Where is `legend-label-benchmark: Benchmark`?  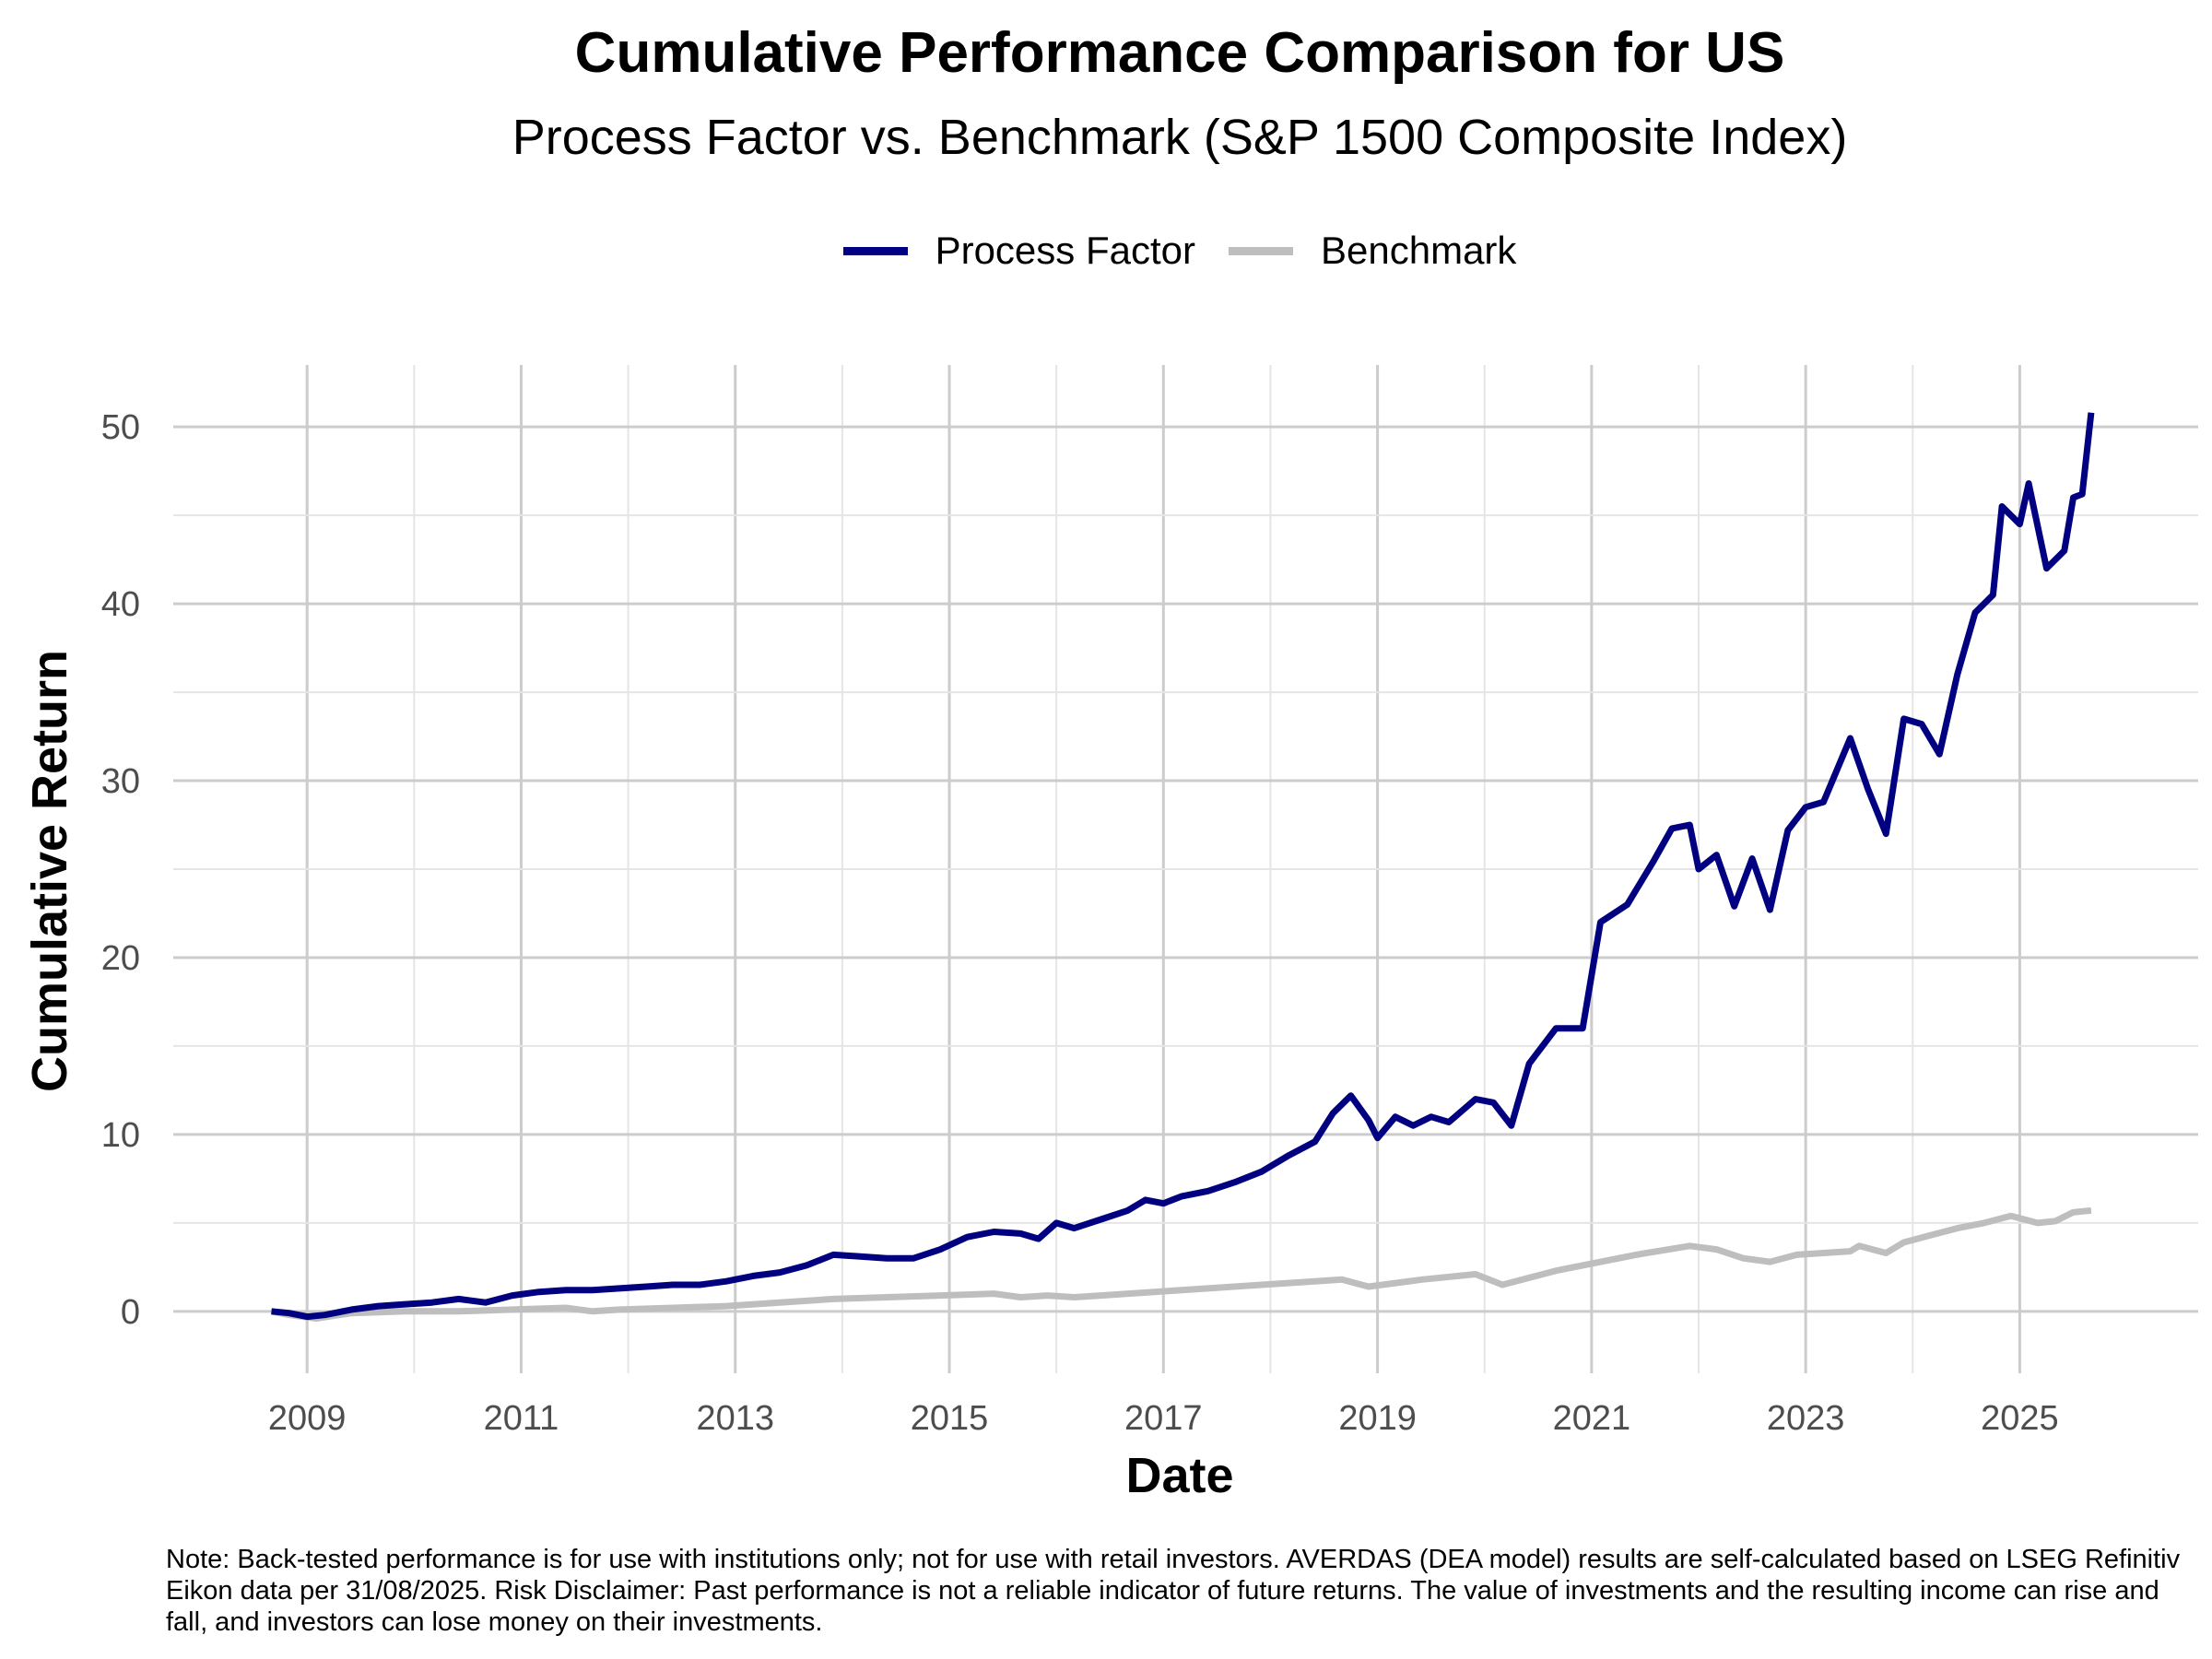 legend-label-benchmark: Benchmark is located at coordinates (1419, 250).